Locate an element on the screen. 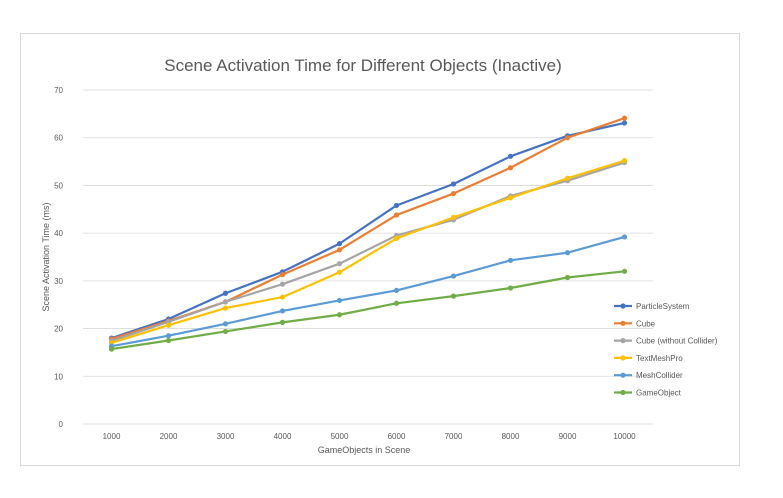 The width and height of the screenshot is (783, 498). x-tick-6000: 6000 is located at coordinates (397, 436).